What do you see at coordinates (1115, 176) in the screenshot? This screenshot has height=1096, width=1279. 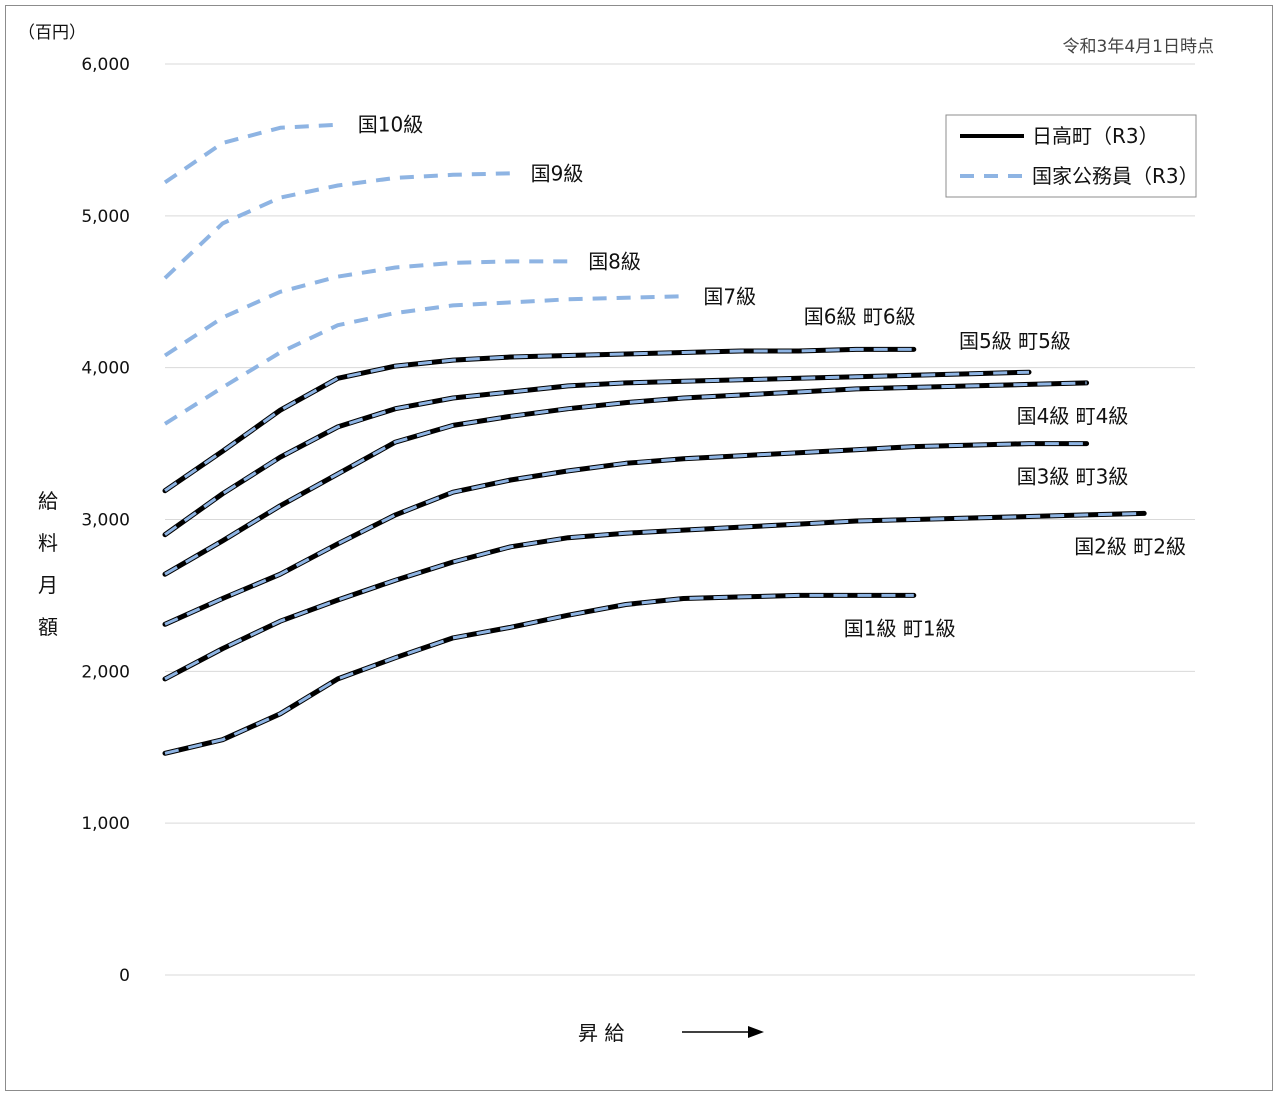 I see `legend-national-label: 国家公務員（R3）` at bounding box center [1115, 176].